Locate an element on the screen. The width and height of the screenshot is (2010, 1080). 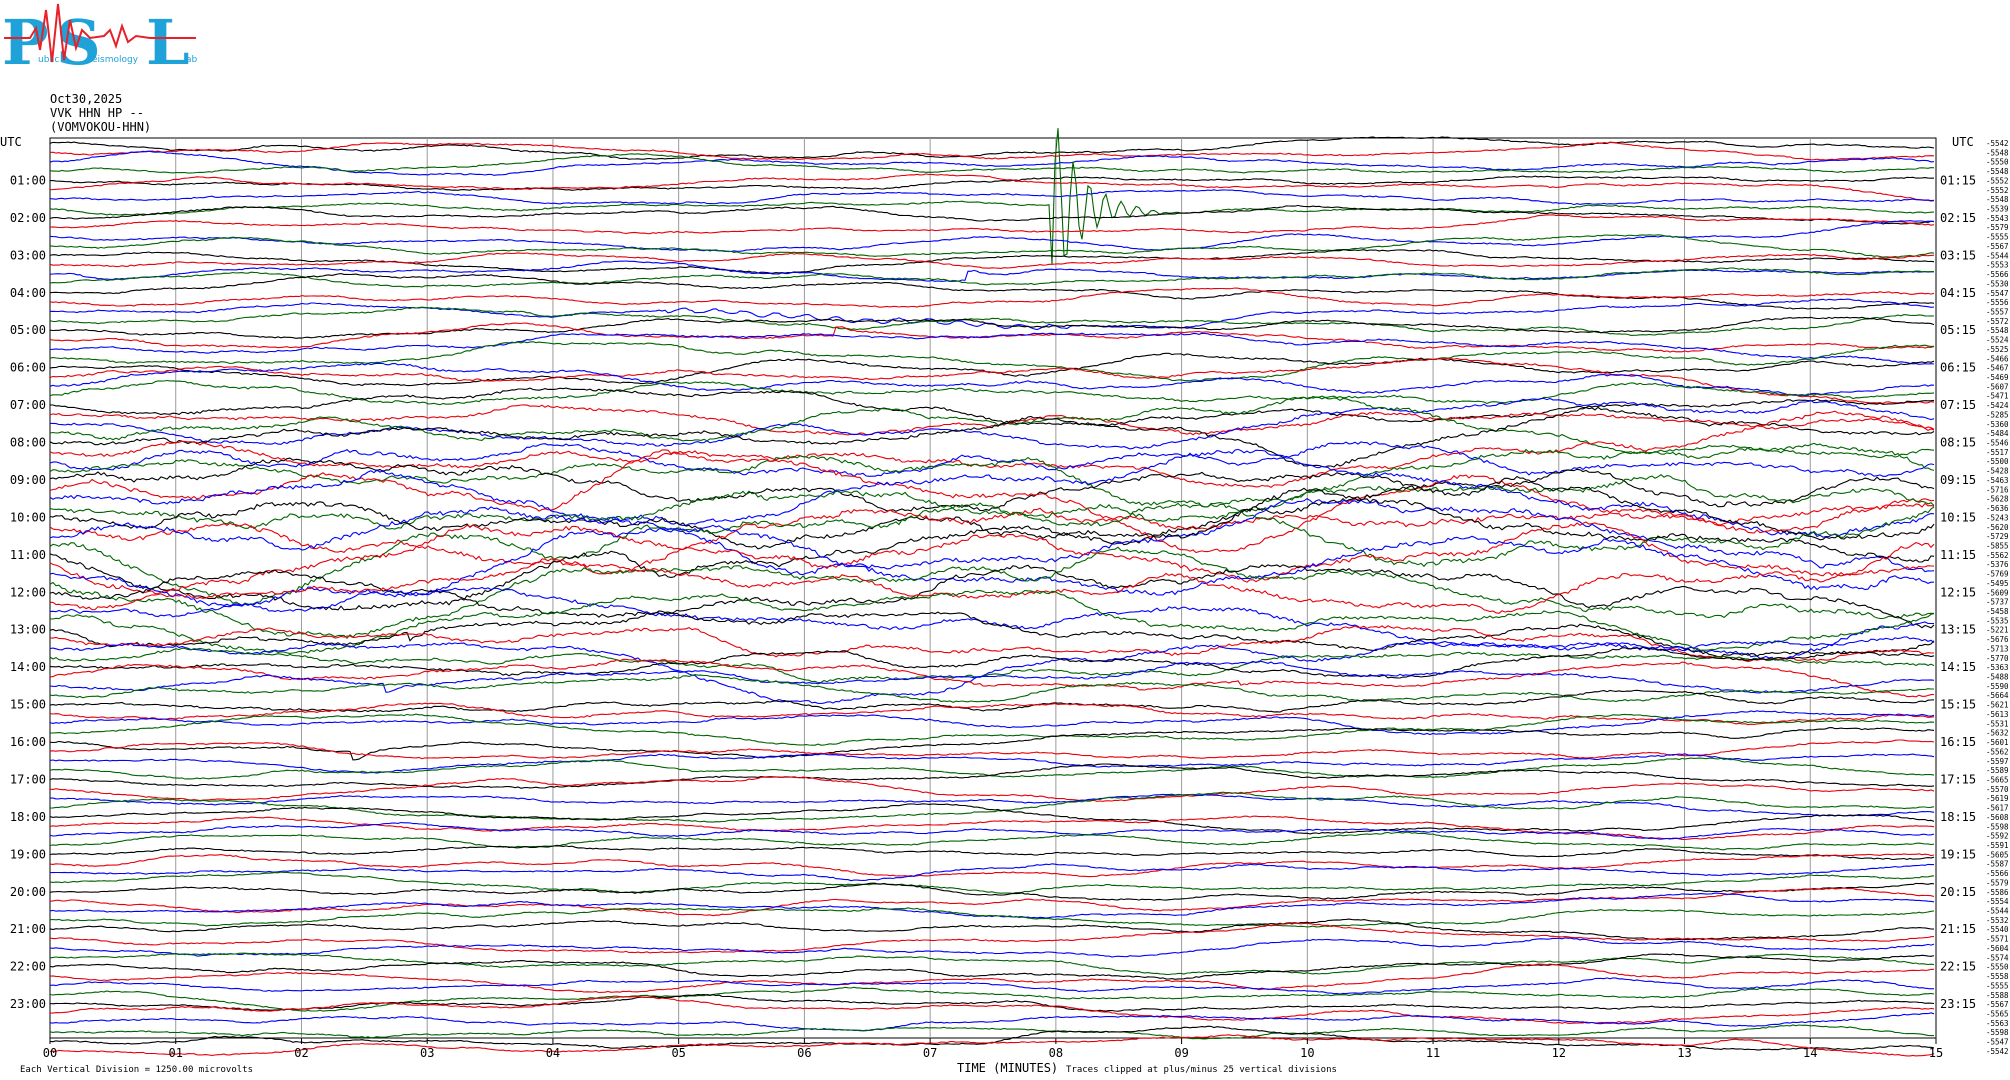
right-hour-label: 13:15 is located at coordinates (1958, 630).